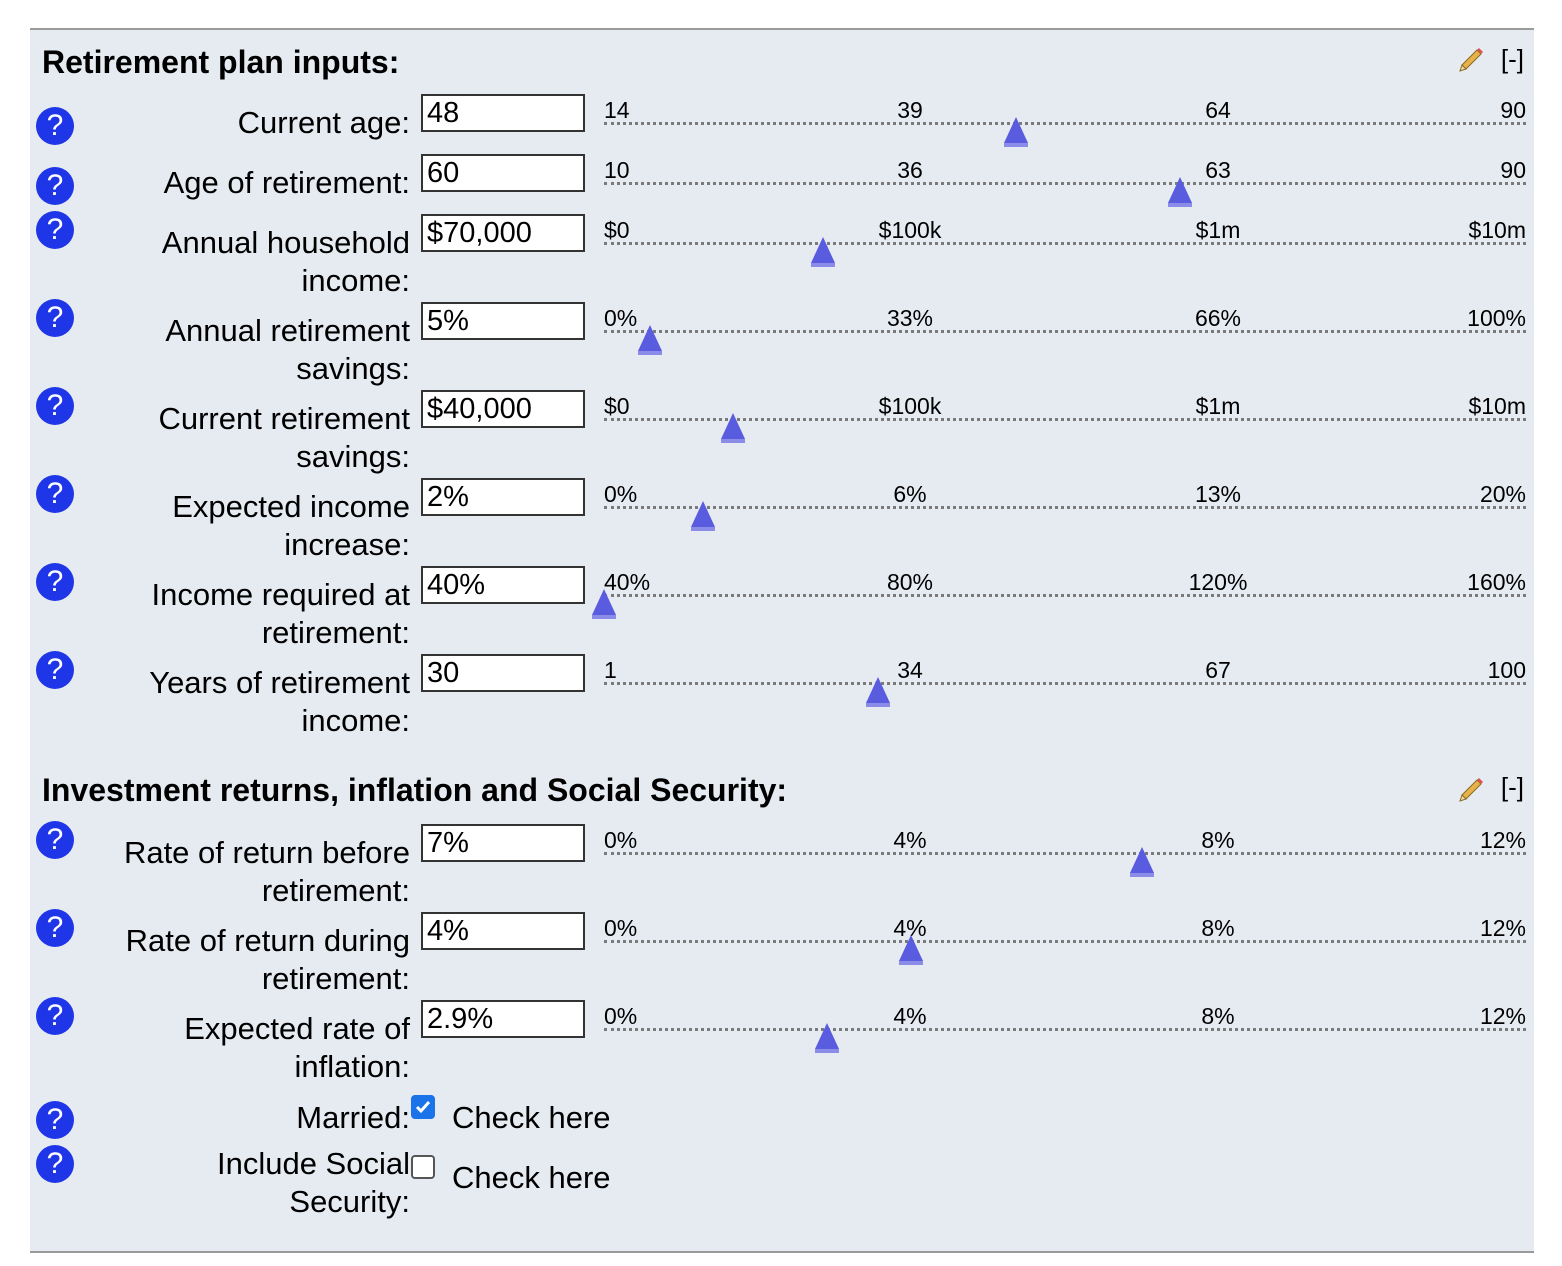 The height and width of the screenshot is (1266, 1562). I want to click on income-required-at-retirement-slider-track, so click(1065, 595).